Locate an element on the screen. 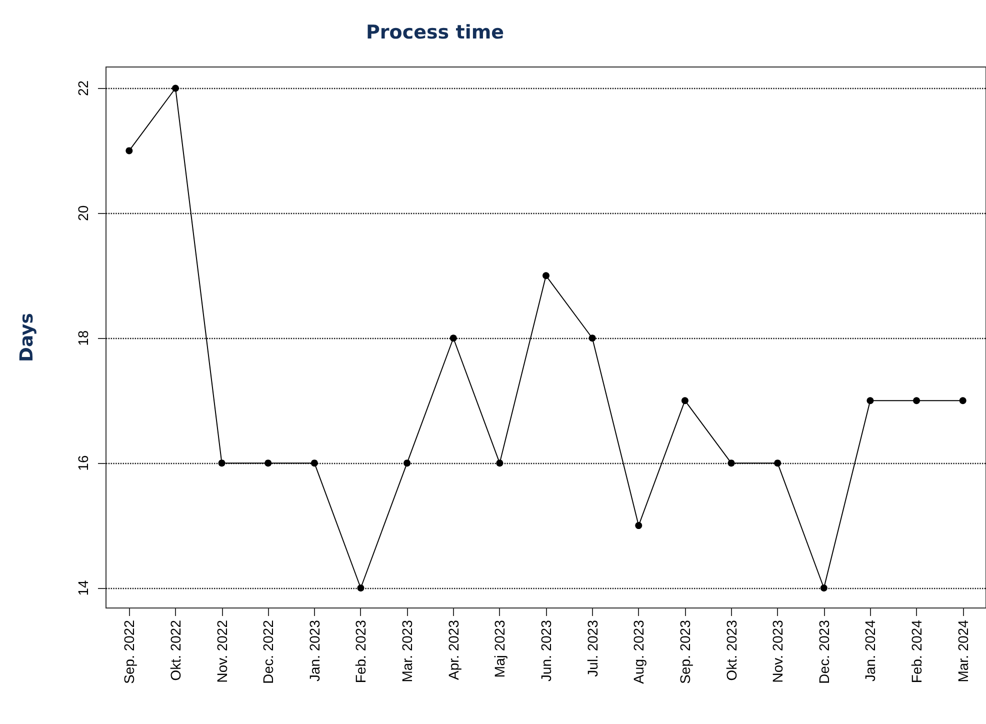  chart-title: Process time is located at coordinates (435, 33).